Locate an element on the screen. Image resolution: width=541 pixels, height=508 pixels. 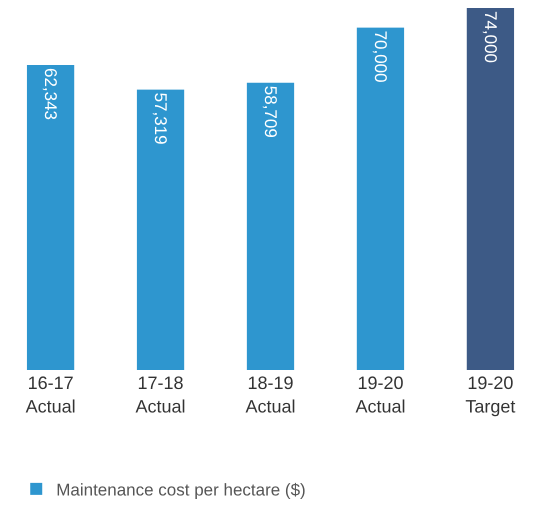
x-tick-label: 17-18 Actual is located at coordinates (161, 394).